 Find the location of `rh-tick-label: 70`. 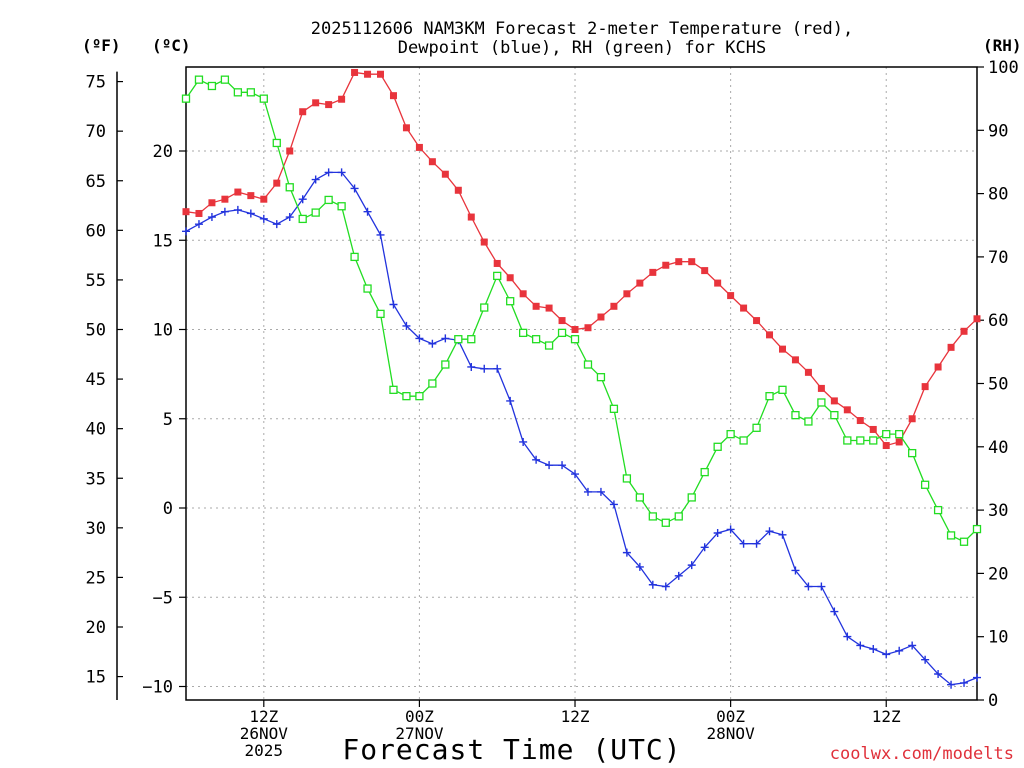

rh-tick-label: 70 is located at coordinates (998, 258).